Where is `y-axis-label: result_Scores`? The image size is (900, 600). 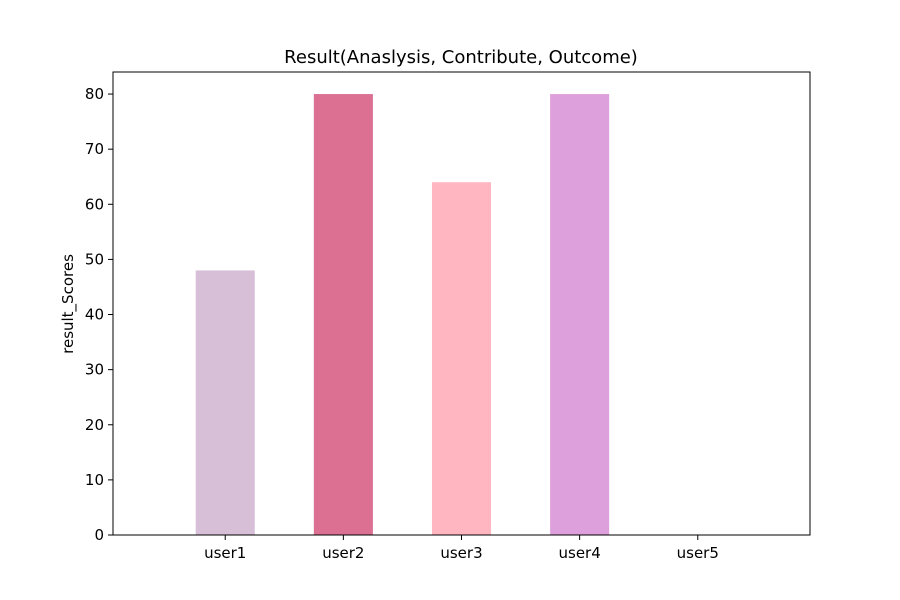
y-axis-label: result_Scores is located at coordinates (68, 304).